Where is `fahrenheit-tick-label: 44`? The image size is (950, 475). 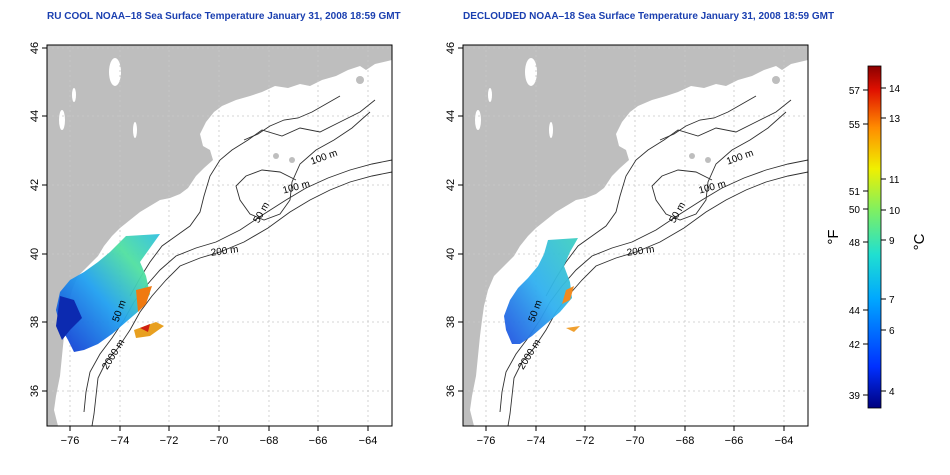 fahrenheit-tick-label: 44 is located at coordinates (855, 311).